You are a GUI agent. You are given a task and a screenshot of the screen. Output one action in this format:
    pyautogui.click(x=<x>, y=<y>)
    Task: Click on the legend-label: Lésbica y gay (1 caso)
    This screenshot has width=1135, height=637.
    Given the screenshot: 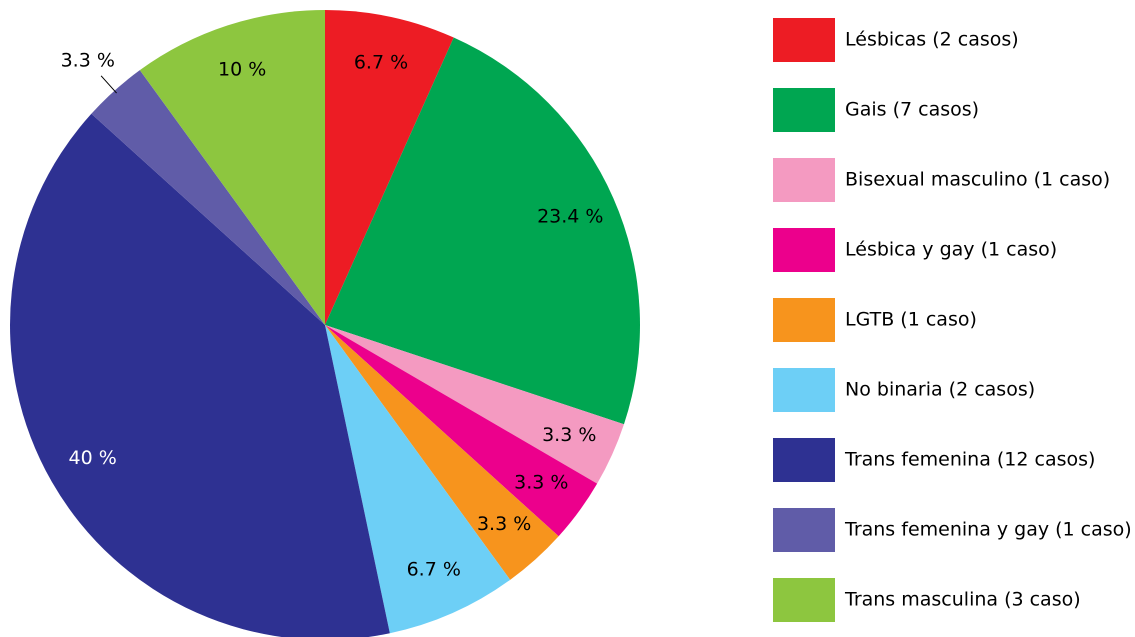 What is the action you would take?
    pyautogui.click(x=951, y=250)
    